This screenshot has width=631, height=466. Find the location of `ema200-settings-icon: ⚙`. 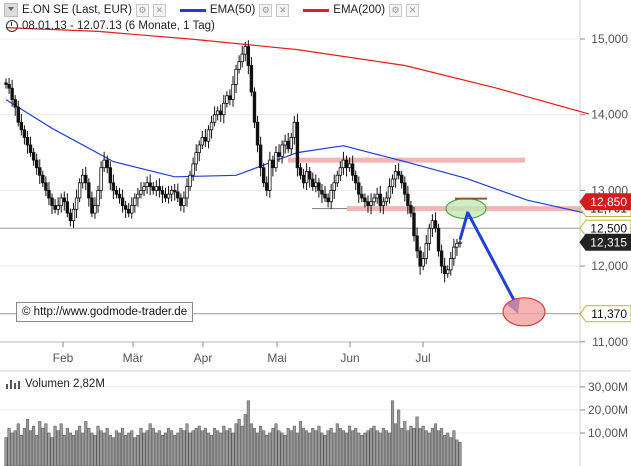

ema200-settings-icon: ⚙ is located at coordinates (396, 10).